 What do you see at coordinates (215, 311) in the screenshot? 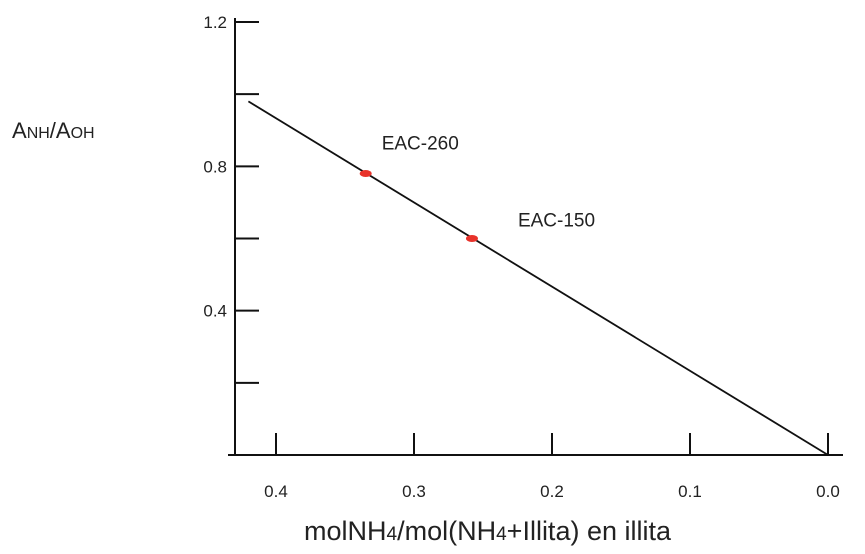
I see `y-tick-label: 0.4` at bounding box center [215, 311].